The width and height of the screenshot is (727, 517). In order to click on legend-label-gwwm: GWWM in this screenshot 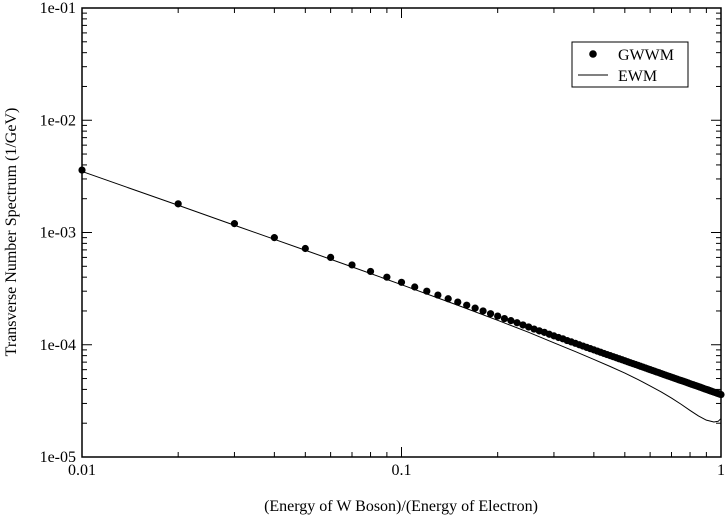, I will do `click(646, 55)`.